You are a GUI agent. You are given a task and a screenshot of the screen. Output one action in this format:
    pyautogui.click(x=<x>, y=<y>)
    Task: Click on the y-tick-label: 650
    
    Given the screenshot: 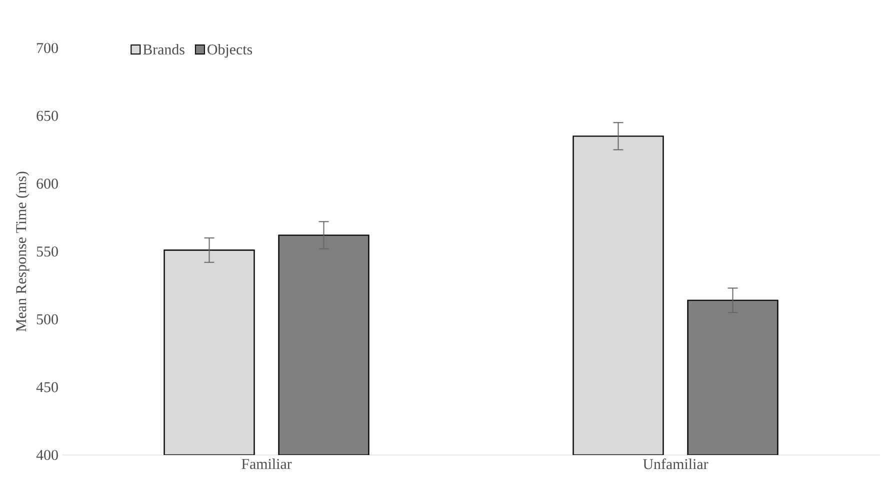 What is the action you would take?
    pyautogui.click(x=47, y=115)
    